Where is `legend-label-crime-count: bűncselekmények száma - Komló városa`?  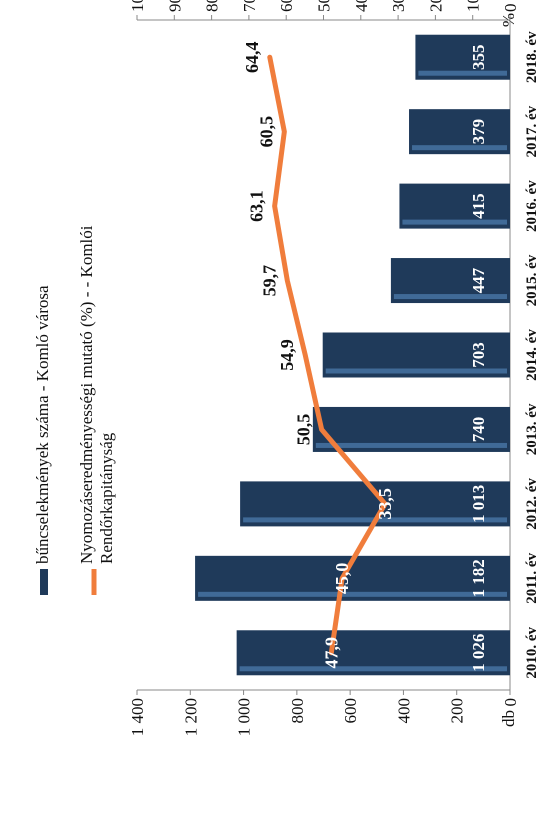
legend-label-crime-count: bűncselekmények száma - Komló városa is located at coordinates (42, 424).